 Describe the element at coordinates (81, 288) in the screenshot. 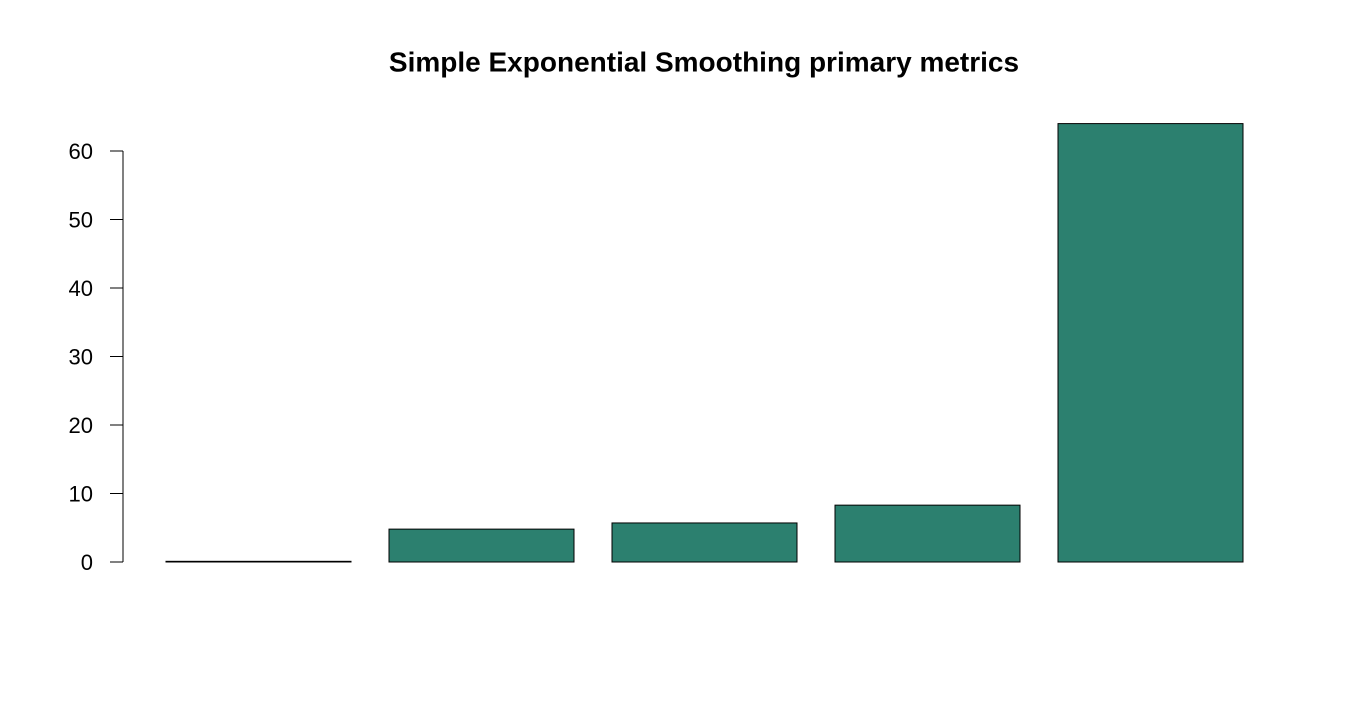

I see `y-tick-label: 40` at that location.